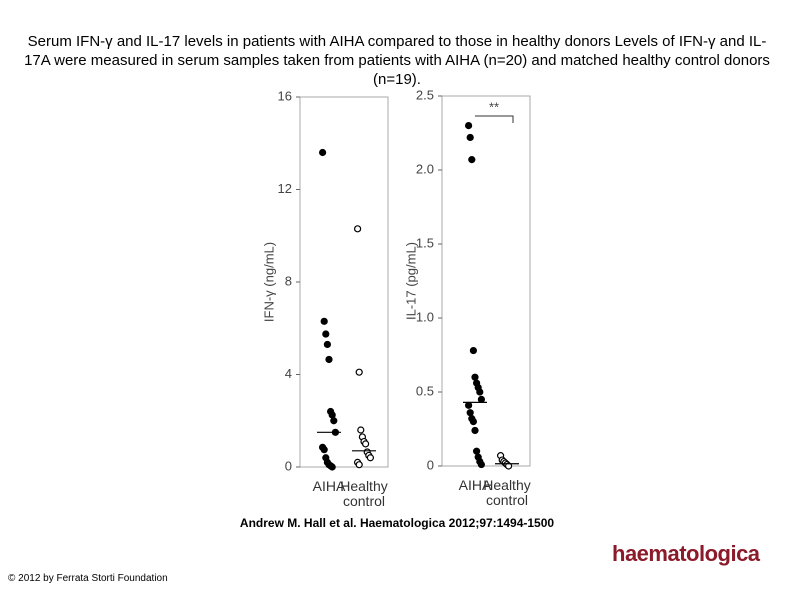  What do you see at coordinates (425, 316) in the screenshot?
I see `y-tick-label: 1.0` at bounding box center [425, 316].